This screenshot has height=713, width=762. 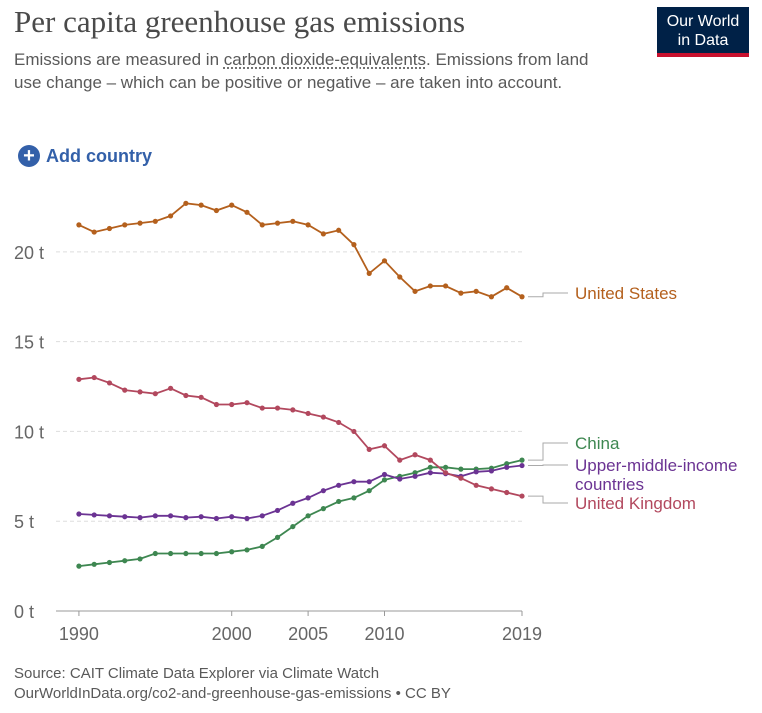 I want to click on series-label: China, so click(x=597, y=443).